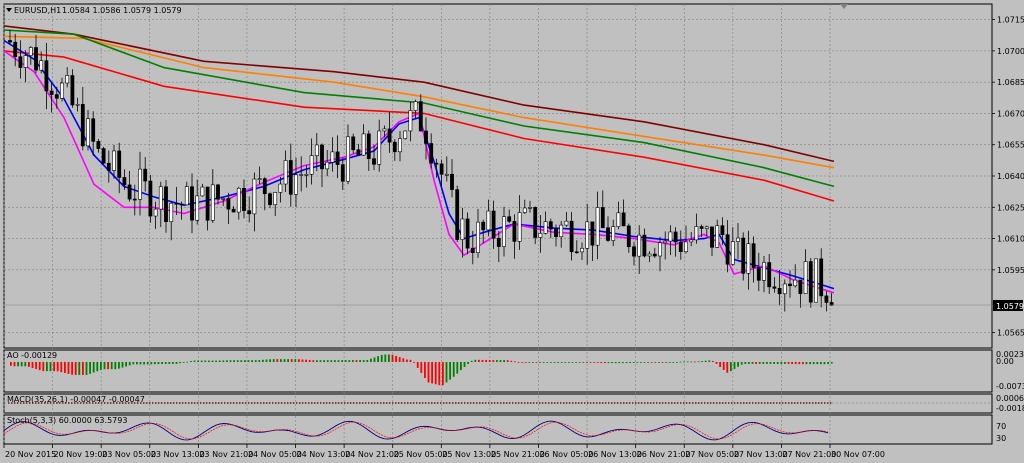  Describe the element at coordinates (498, 371) in the screenshot. I see `ao-panel` at that location.